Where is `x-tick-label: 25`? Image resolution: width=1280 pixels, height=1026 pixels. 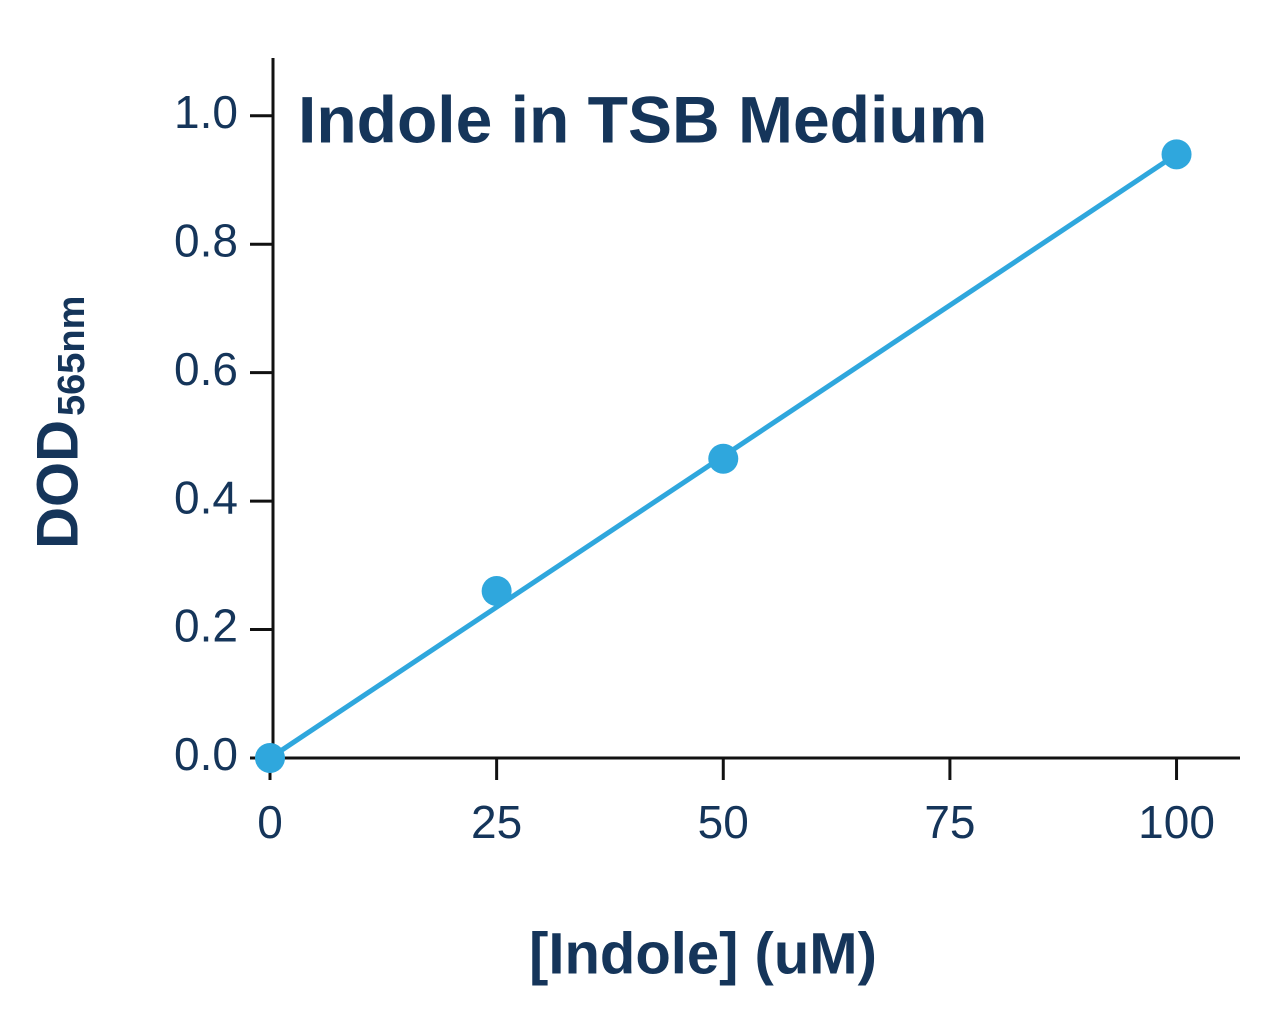 x-tick-label: 25 is located at coordinates (496, 822).